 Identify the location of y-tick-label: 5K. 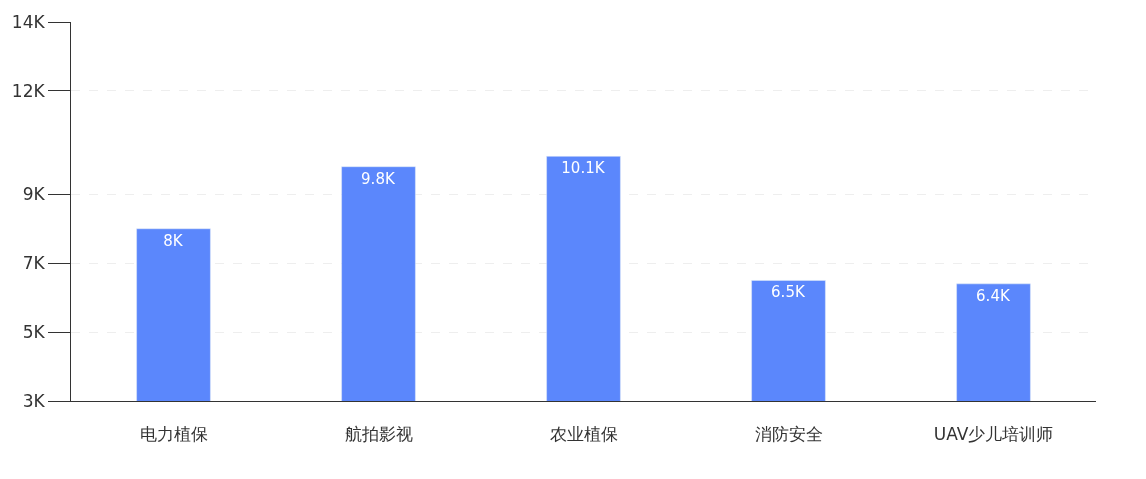
(34, 332).